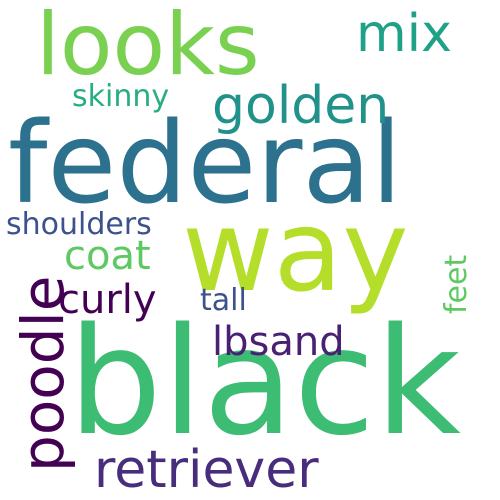 The width and height of the screenshot is (500, 500). Describe the element at coordinates (404, 34) in the screenshot. I see `word-mix: mix` at that location.